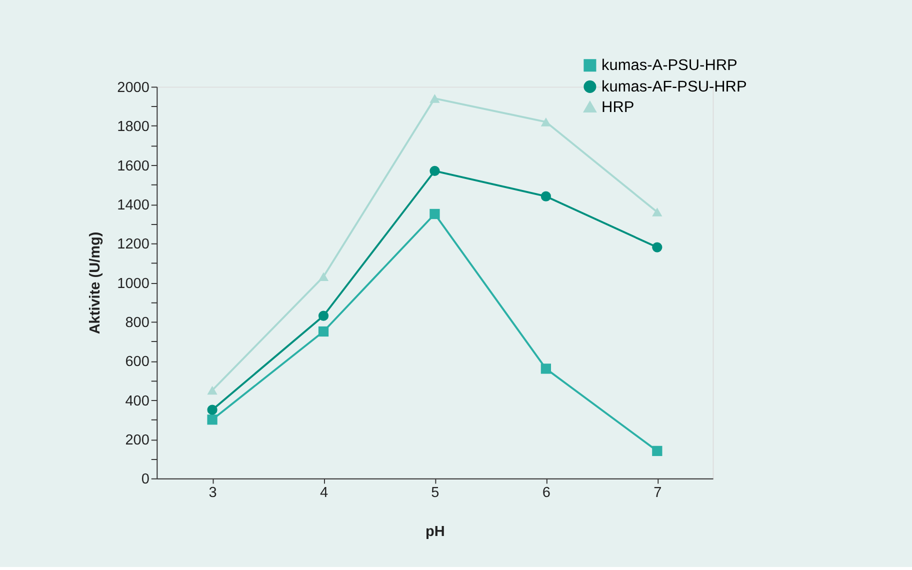 The height and width of the screenshot is (570, 912). I want to click on legend-label: kumas-A-PSU-HRP, so click(670, 65).